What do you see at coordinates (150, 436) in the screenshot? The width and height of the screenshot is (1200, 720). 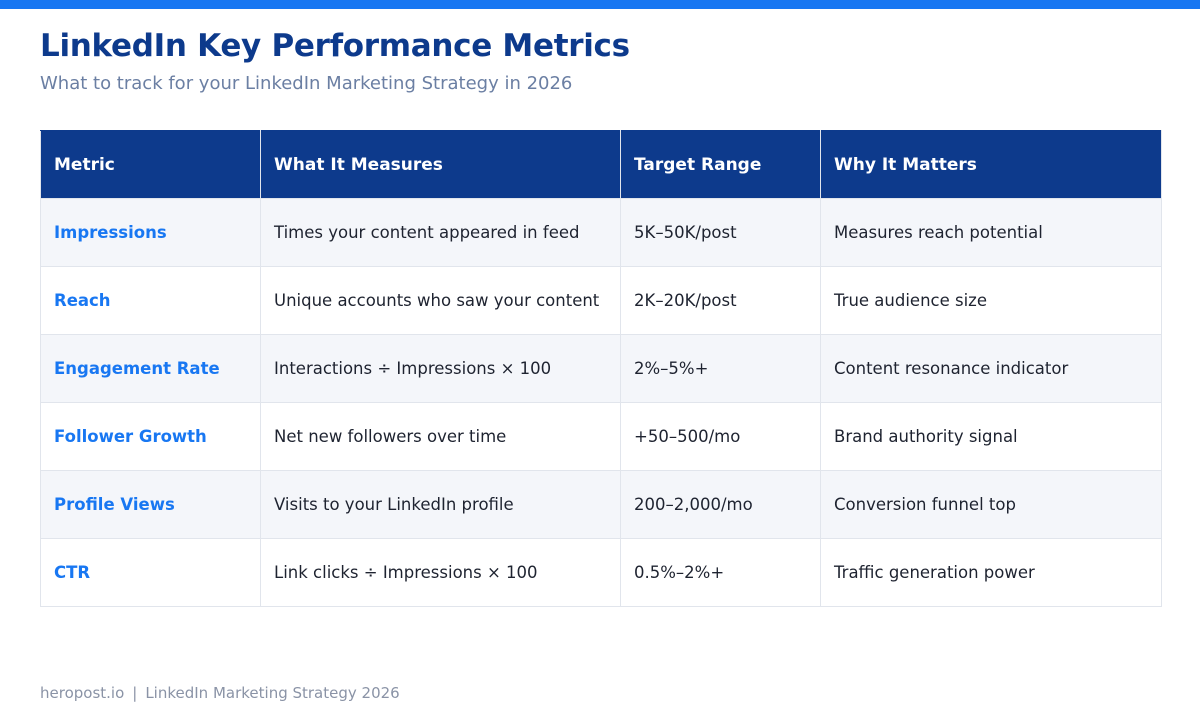 I see `metric-name: Follower Growth` at bounding box center [150, 436].